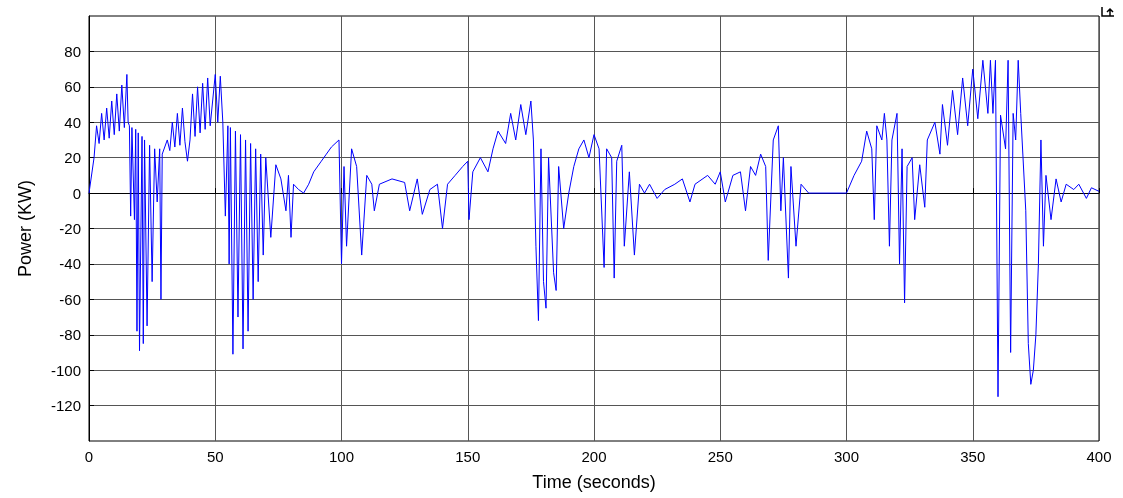 This screenshot has width=1123, height=498. Describe the element at coordinates (846, 456) in the screenshot. I see `x-tick-label: 300` at that location.